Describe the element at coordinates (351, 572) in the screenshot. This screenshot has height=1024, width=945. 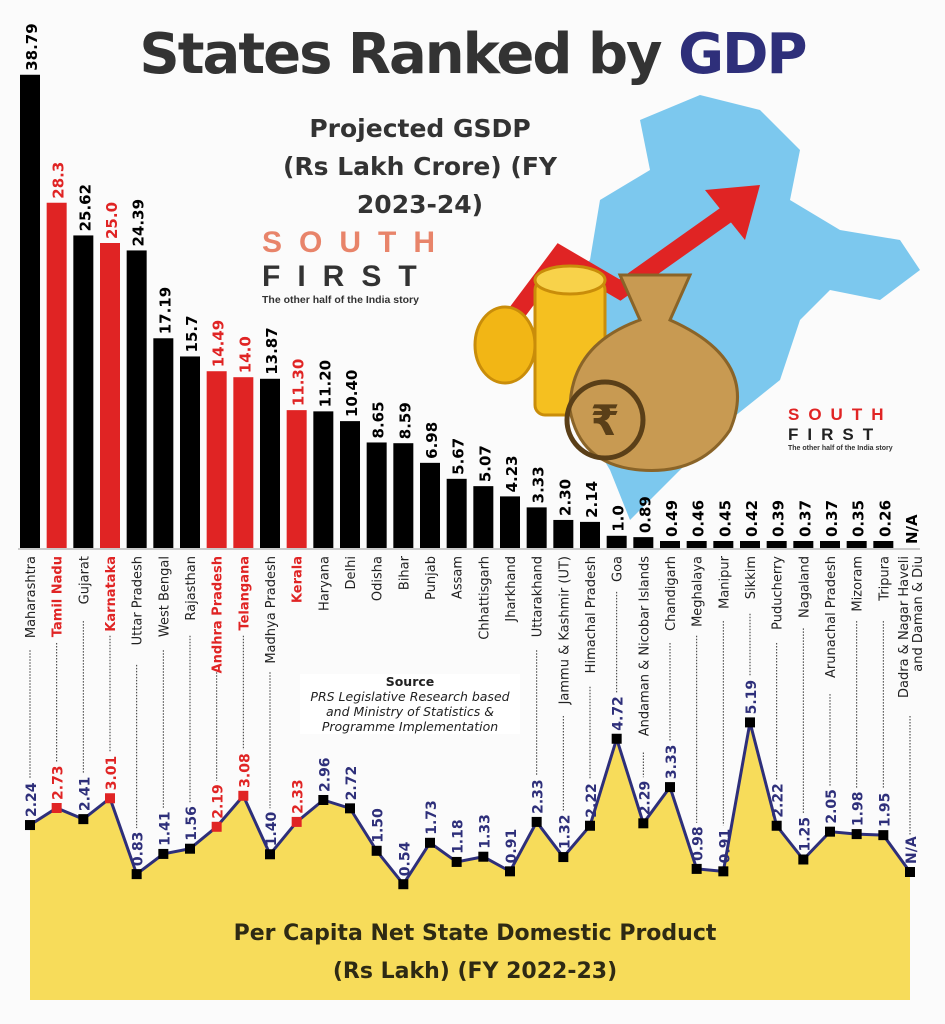
I see `state-label: Delhi` at that location.